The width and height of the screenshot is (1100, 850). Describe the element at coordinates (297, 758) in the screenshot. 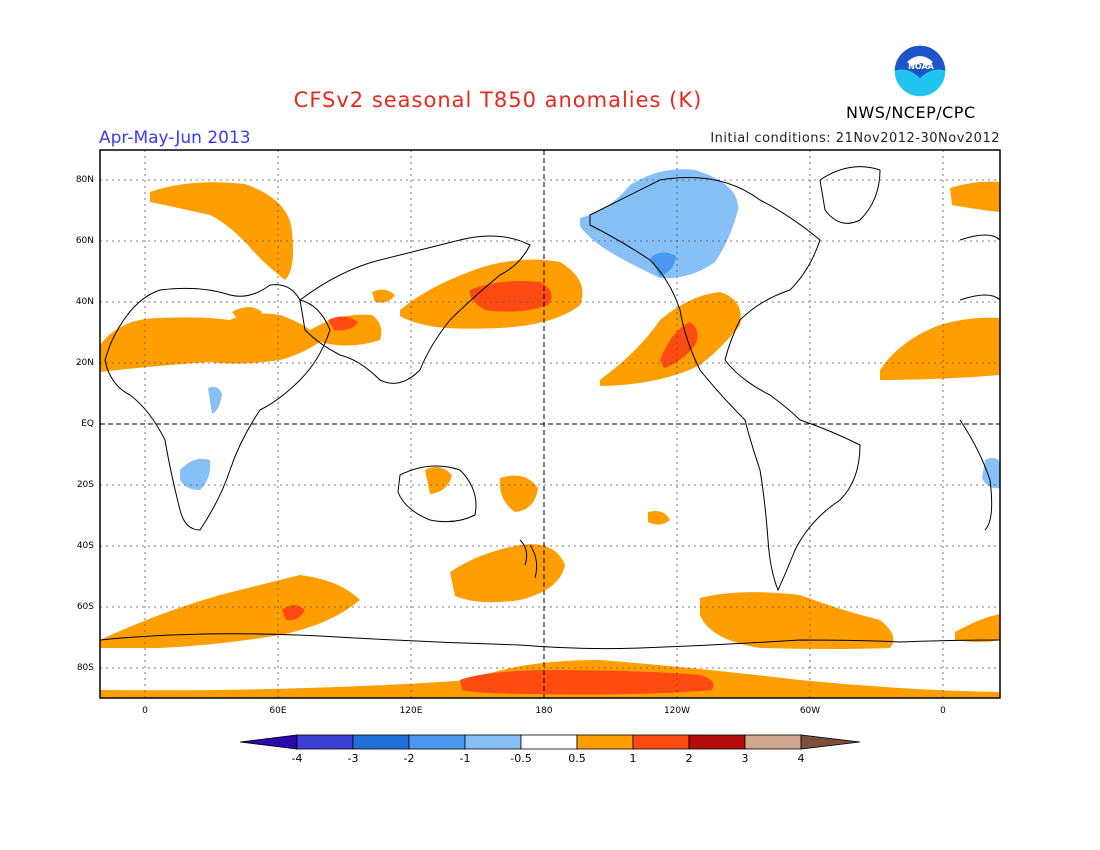

I see `colorbar-label: -4` at that location.